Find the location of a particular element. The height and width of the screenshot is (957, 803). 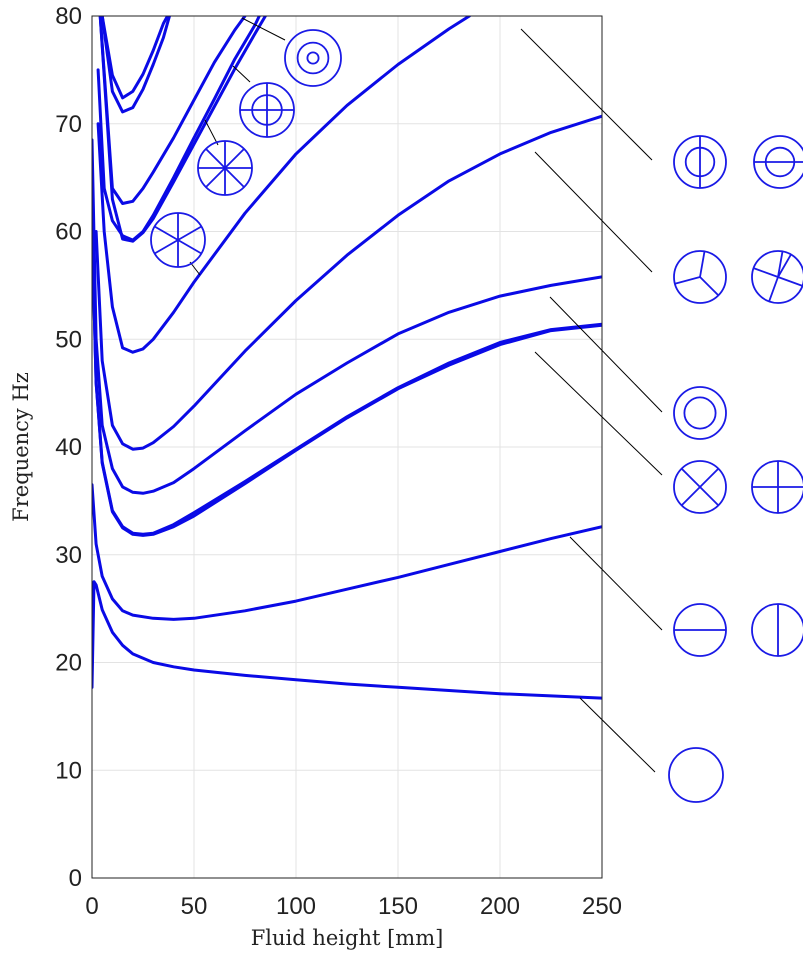

x-cross-mode-icon is located at coordinates (700, 487).